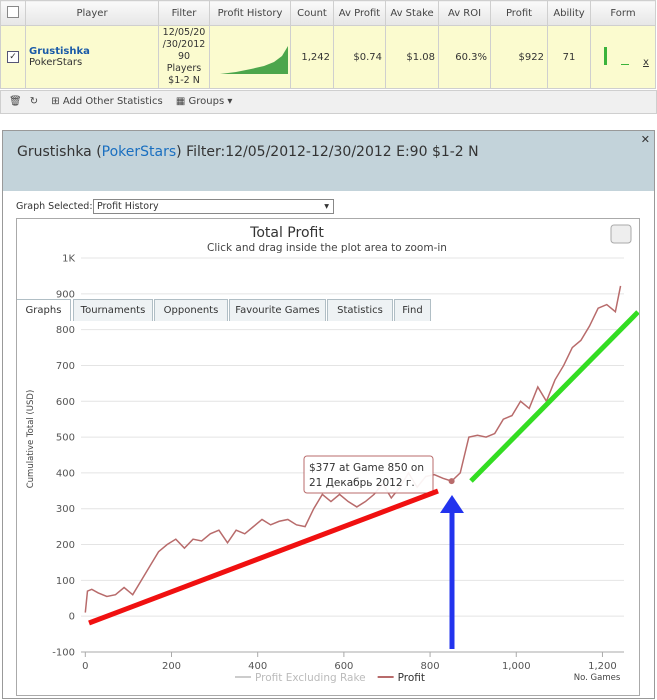 This screenshot has height=700, width=657. What do you see at coordinates (54, 206) in the screenshot?
I see `graph-selected-label: Graph Selected:` at bounding box center [54, 206].